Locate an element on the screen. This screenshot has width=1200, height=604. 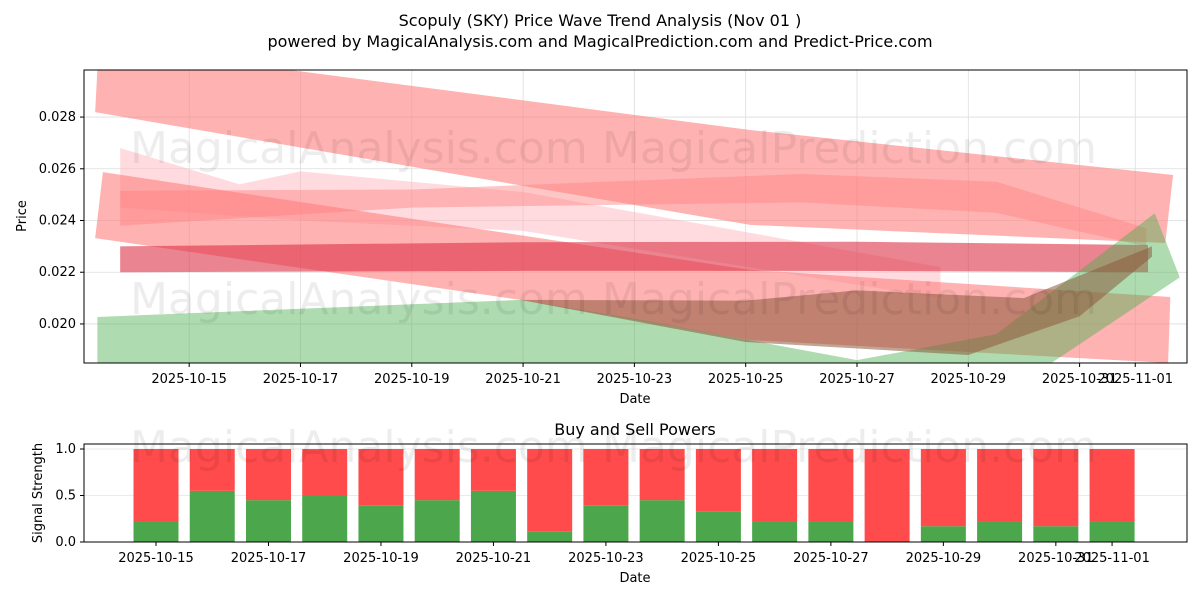
y-tick-label: 0.0 is located at coordinates (65, 542).